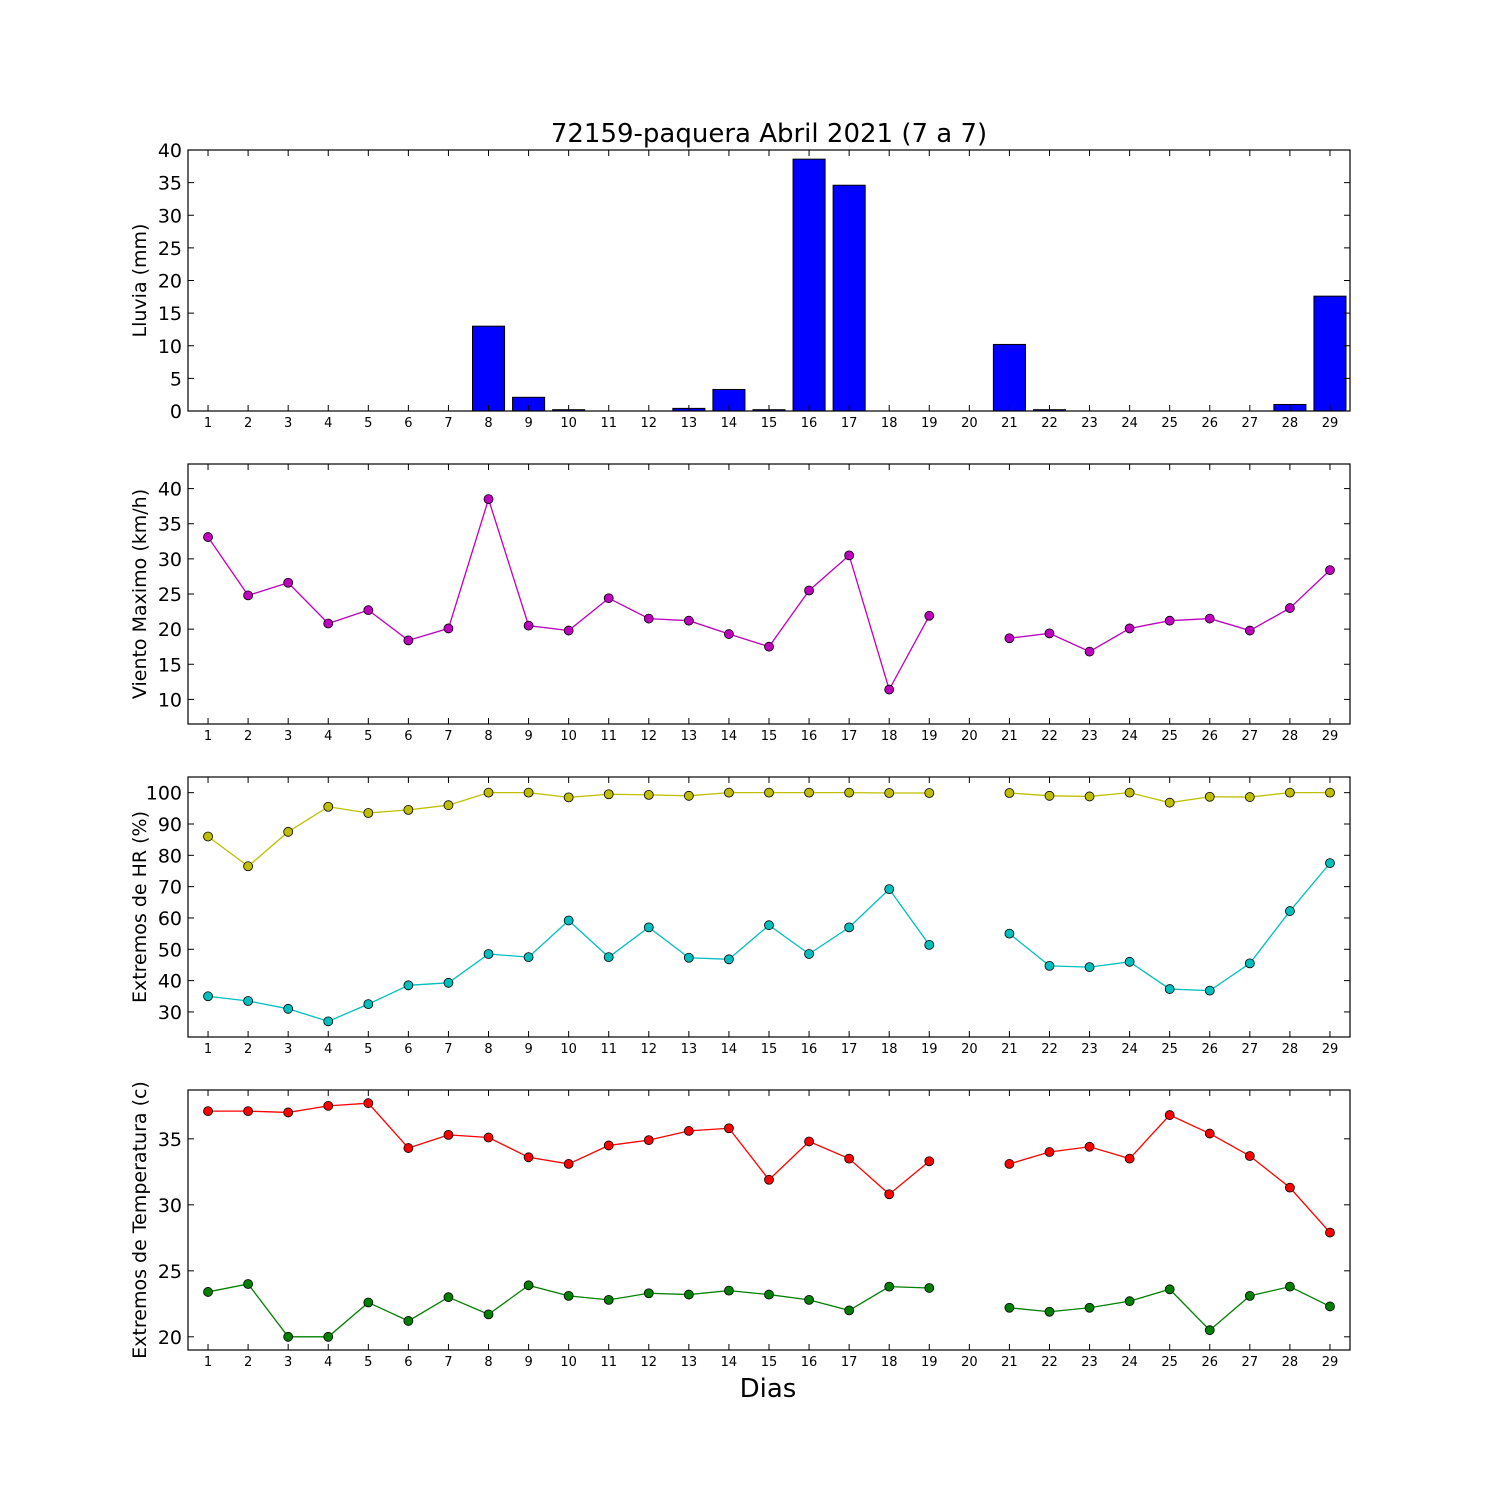 This screenshot has height=1504, width=1500. What do you see at coordinates (208, 1049) in the screenshot?
I see `xtick-label-1: 1` at bounding box center [208, 1049].